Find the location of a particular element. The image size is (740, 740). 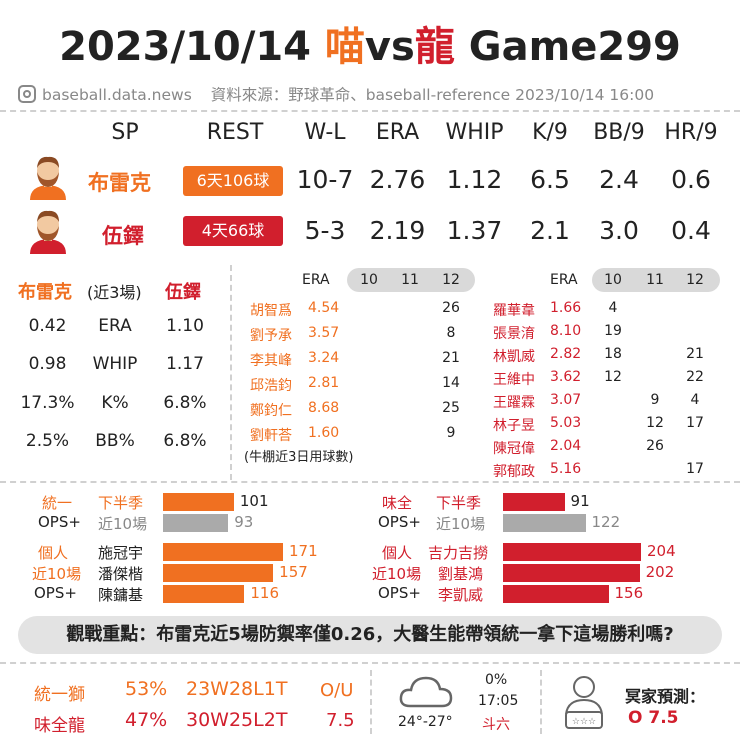

title-team-b: 龍 is located at coordinates (434, 47).